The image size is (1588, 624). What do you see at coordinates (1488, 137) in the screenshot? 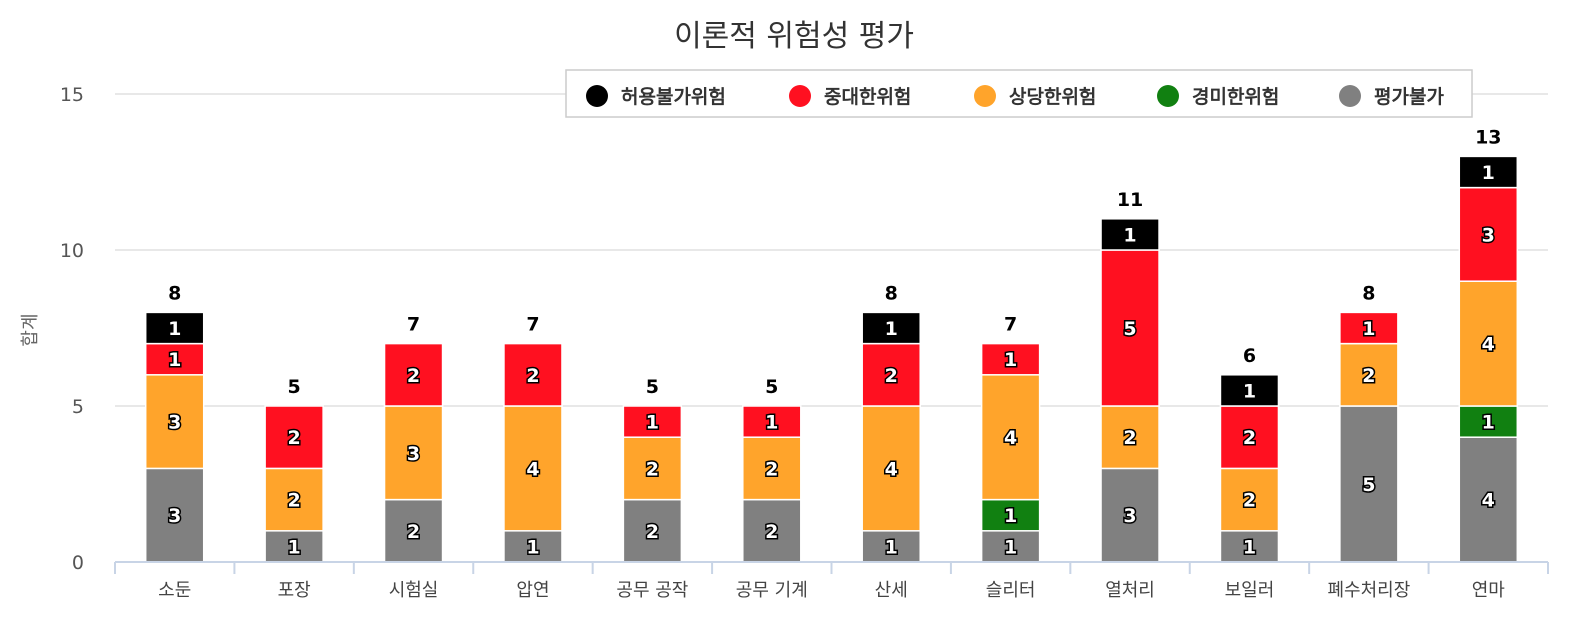
I see `total-value-label: 13` at bounding box center [1488, 137].